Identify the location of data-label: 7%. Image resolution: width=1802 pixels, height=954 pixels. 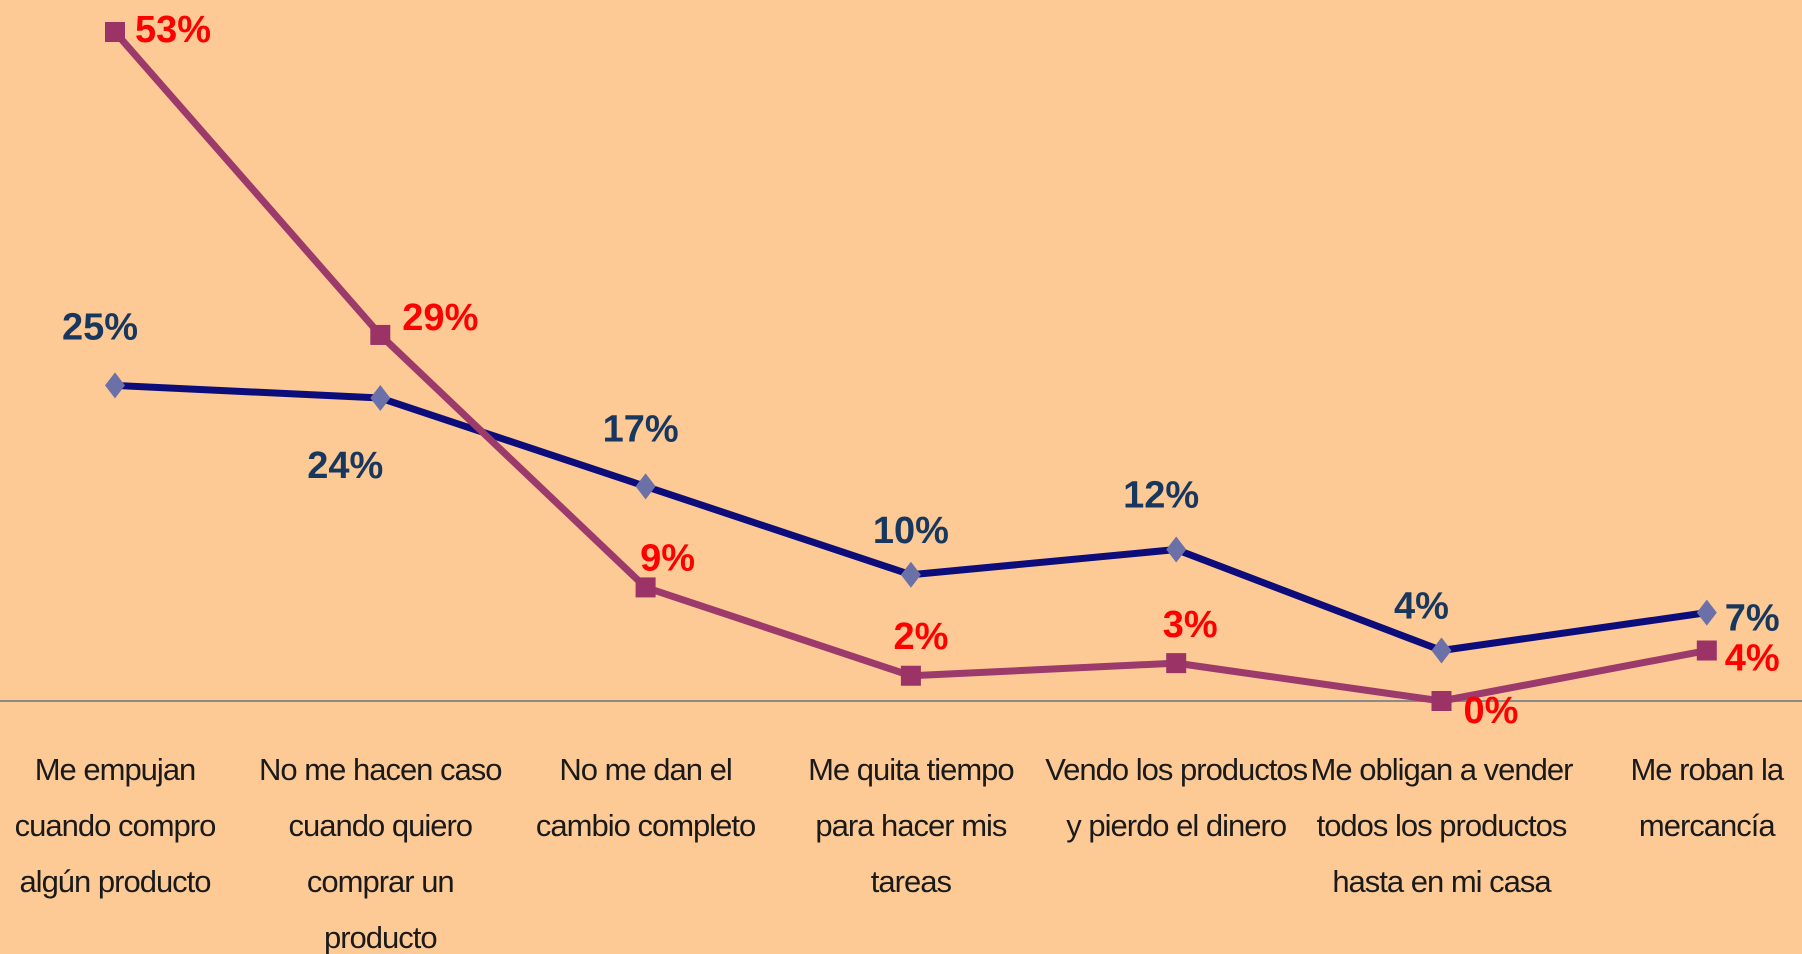
(1752, 619).